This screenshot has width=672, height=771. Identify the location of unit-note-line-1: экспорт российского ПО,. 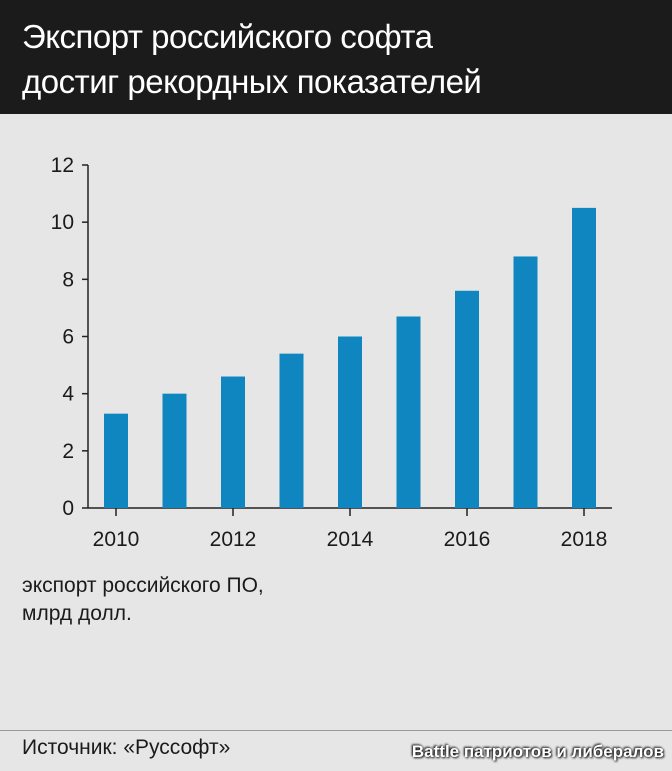
(143, 585).